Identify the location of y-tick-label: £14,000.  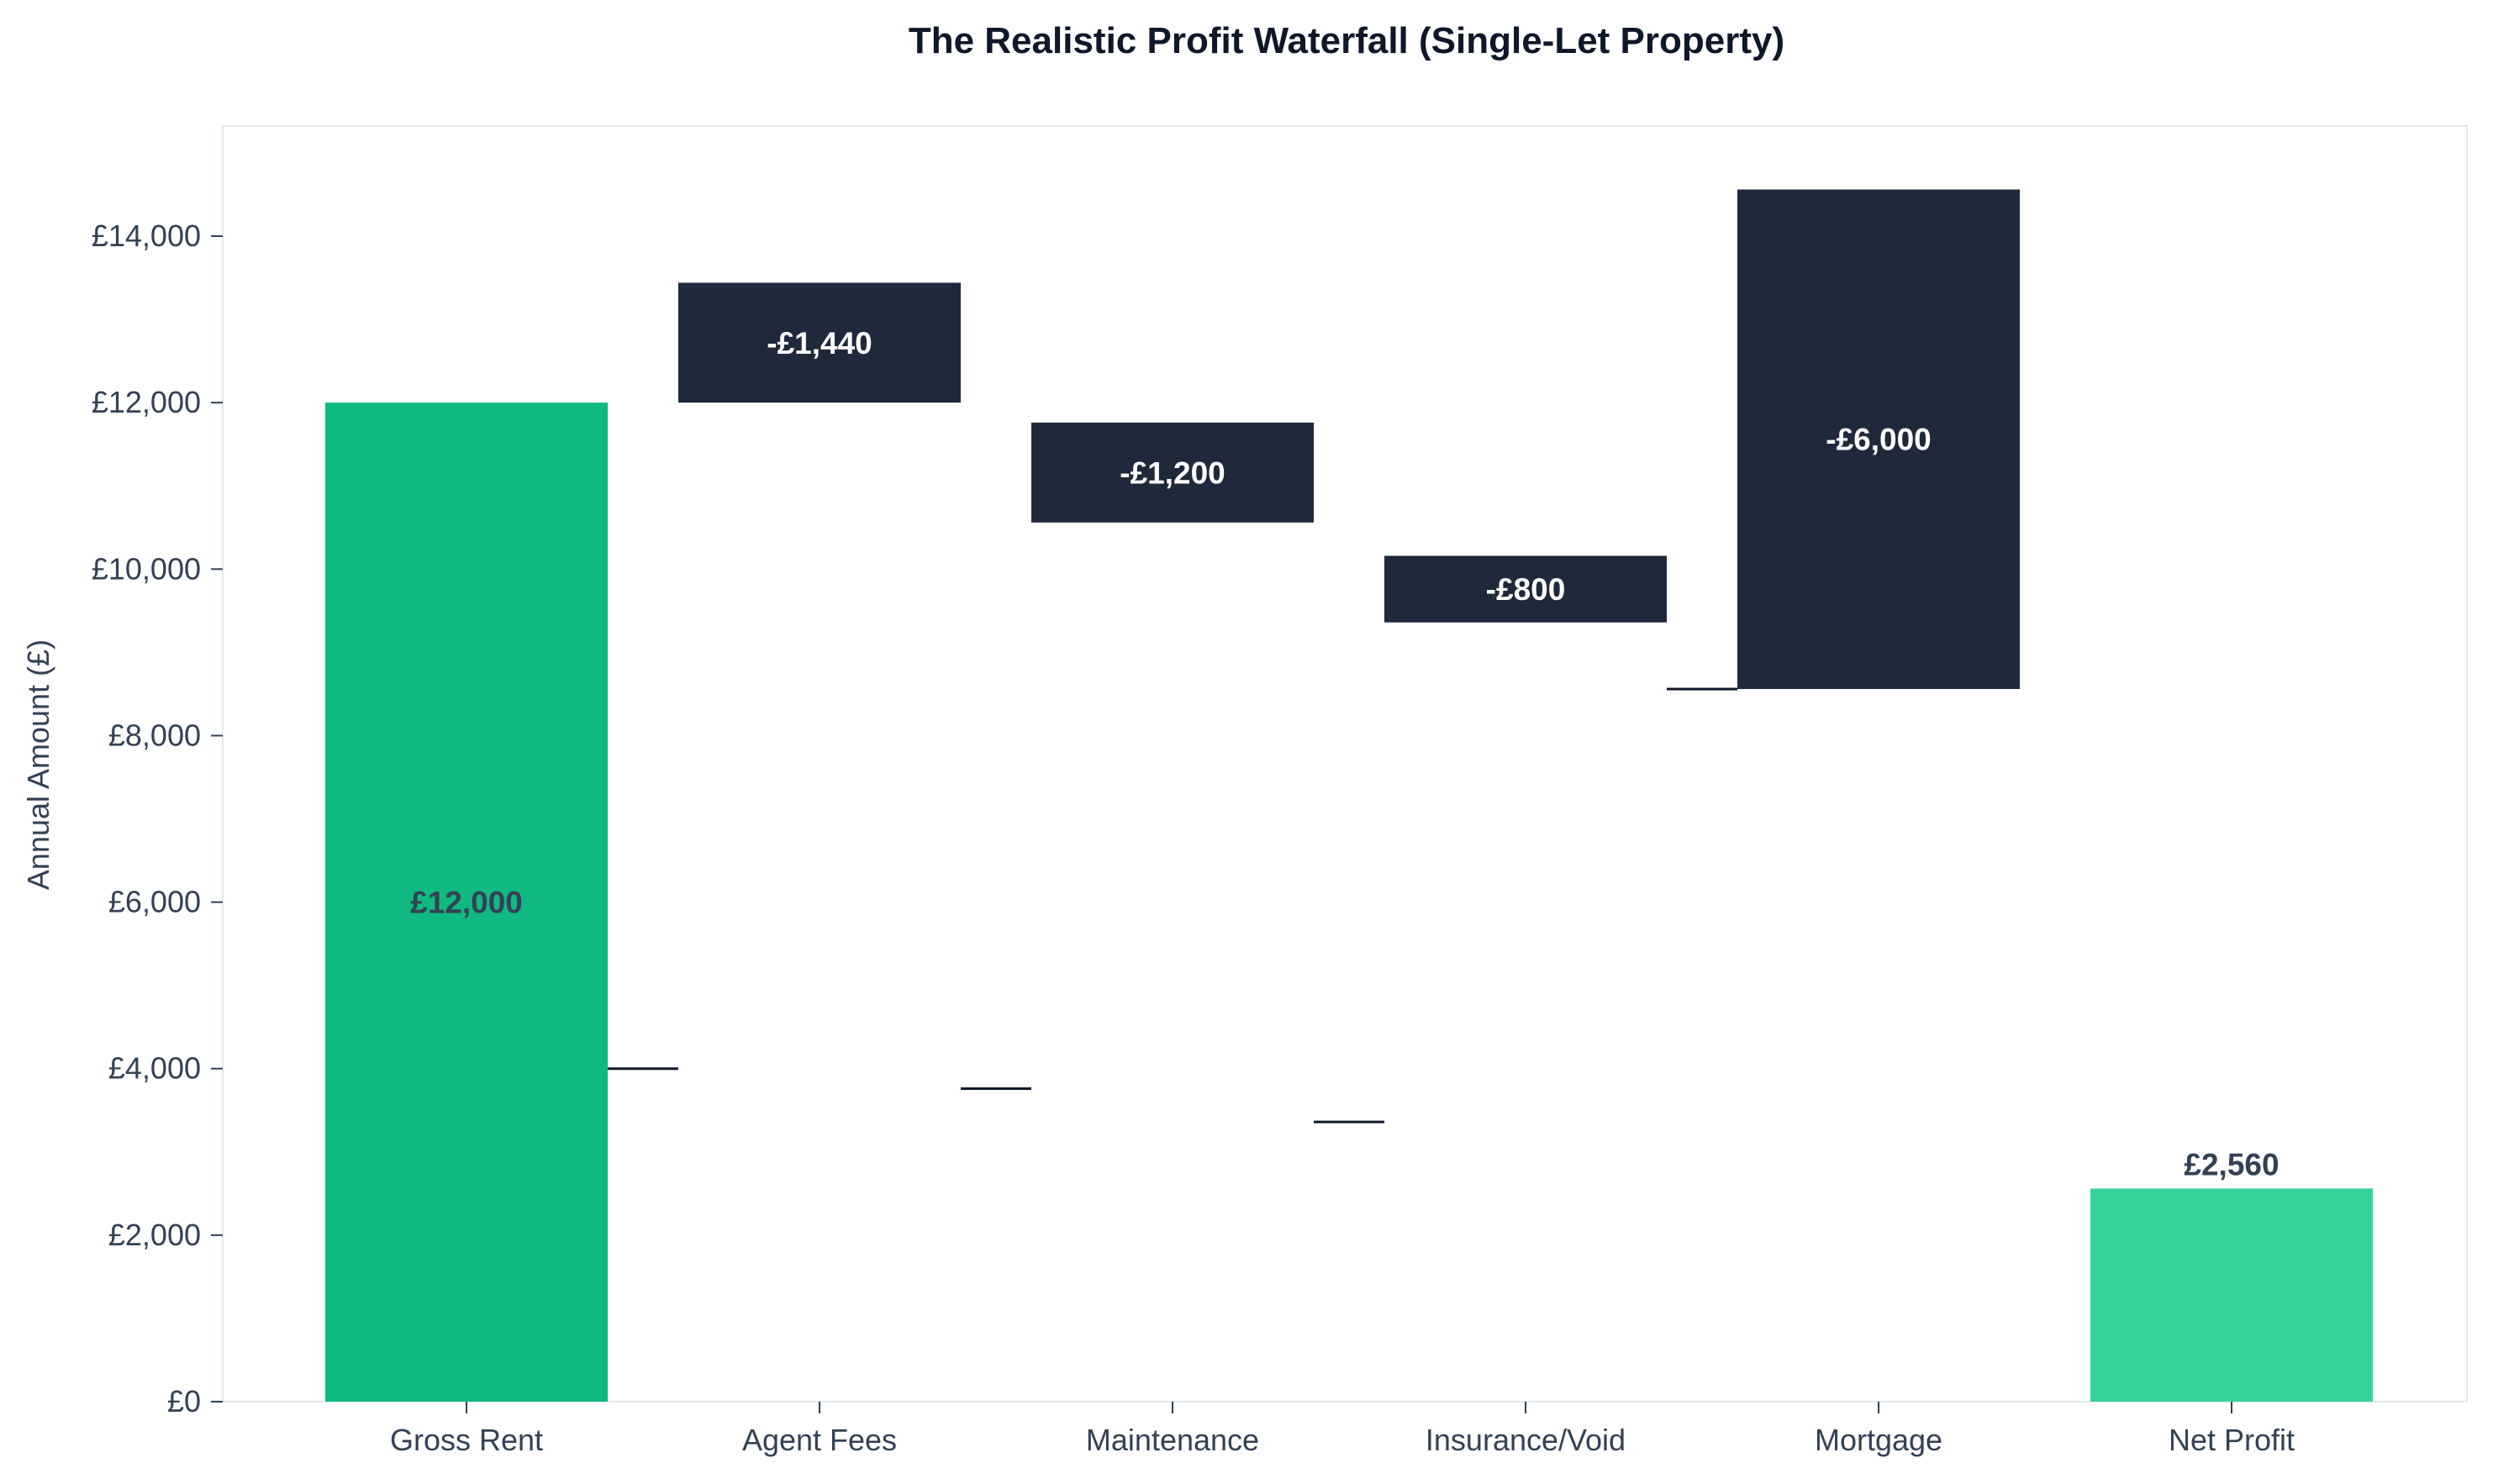
(147, 236).